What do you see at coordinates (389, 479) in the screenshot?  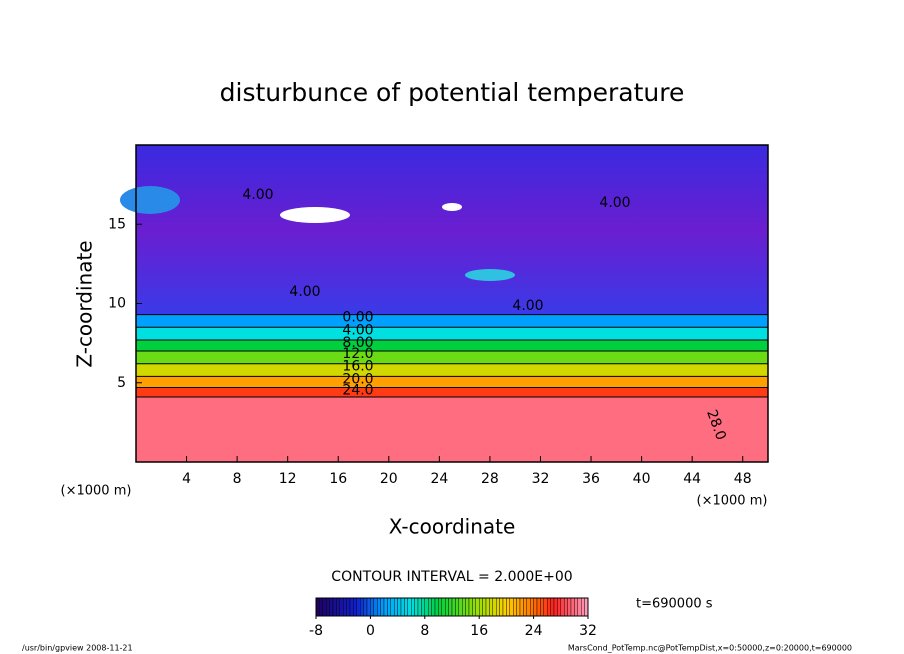 I see `x-tick-label: 20` at bounding box center [389, 479].